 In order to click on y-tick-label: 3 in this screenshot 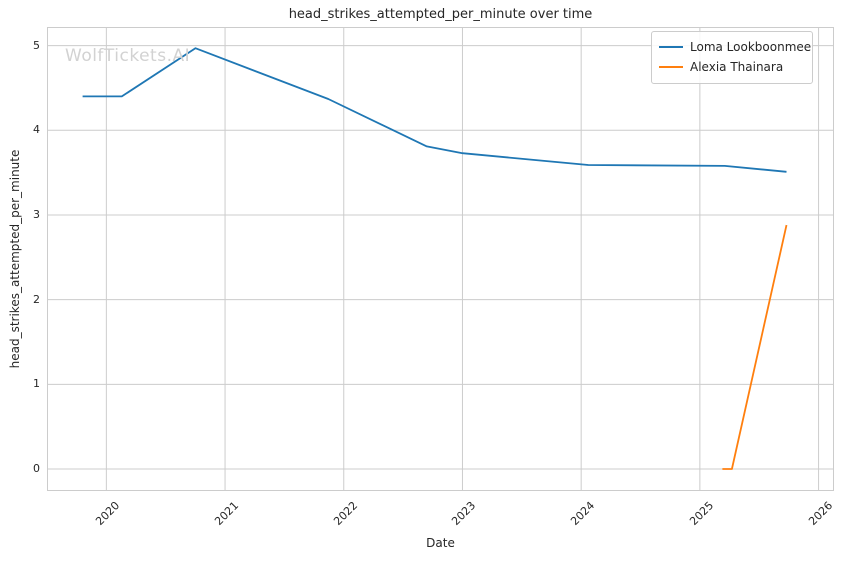, I will do `click(36, 214)`.